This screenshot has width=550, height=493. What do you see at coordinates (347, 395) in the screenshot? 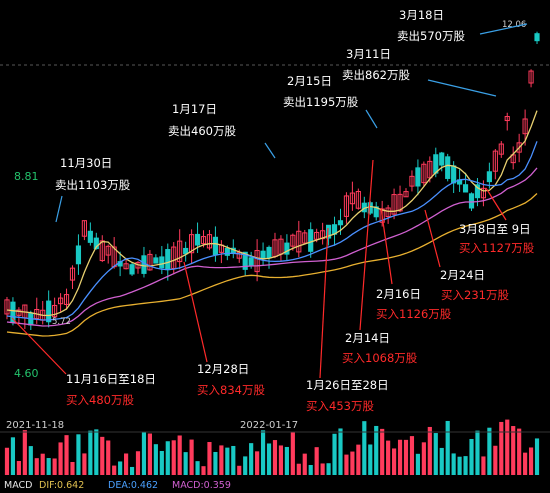
I see `buy-annotation-01-26: 1月26日至28日 买入453万股` at bounding box center [347, 395].